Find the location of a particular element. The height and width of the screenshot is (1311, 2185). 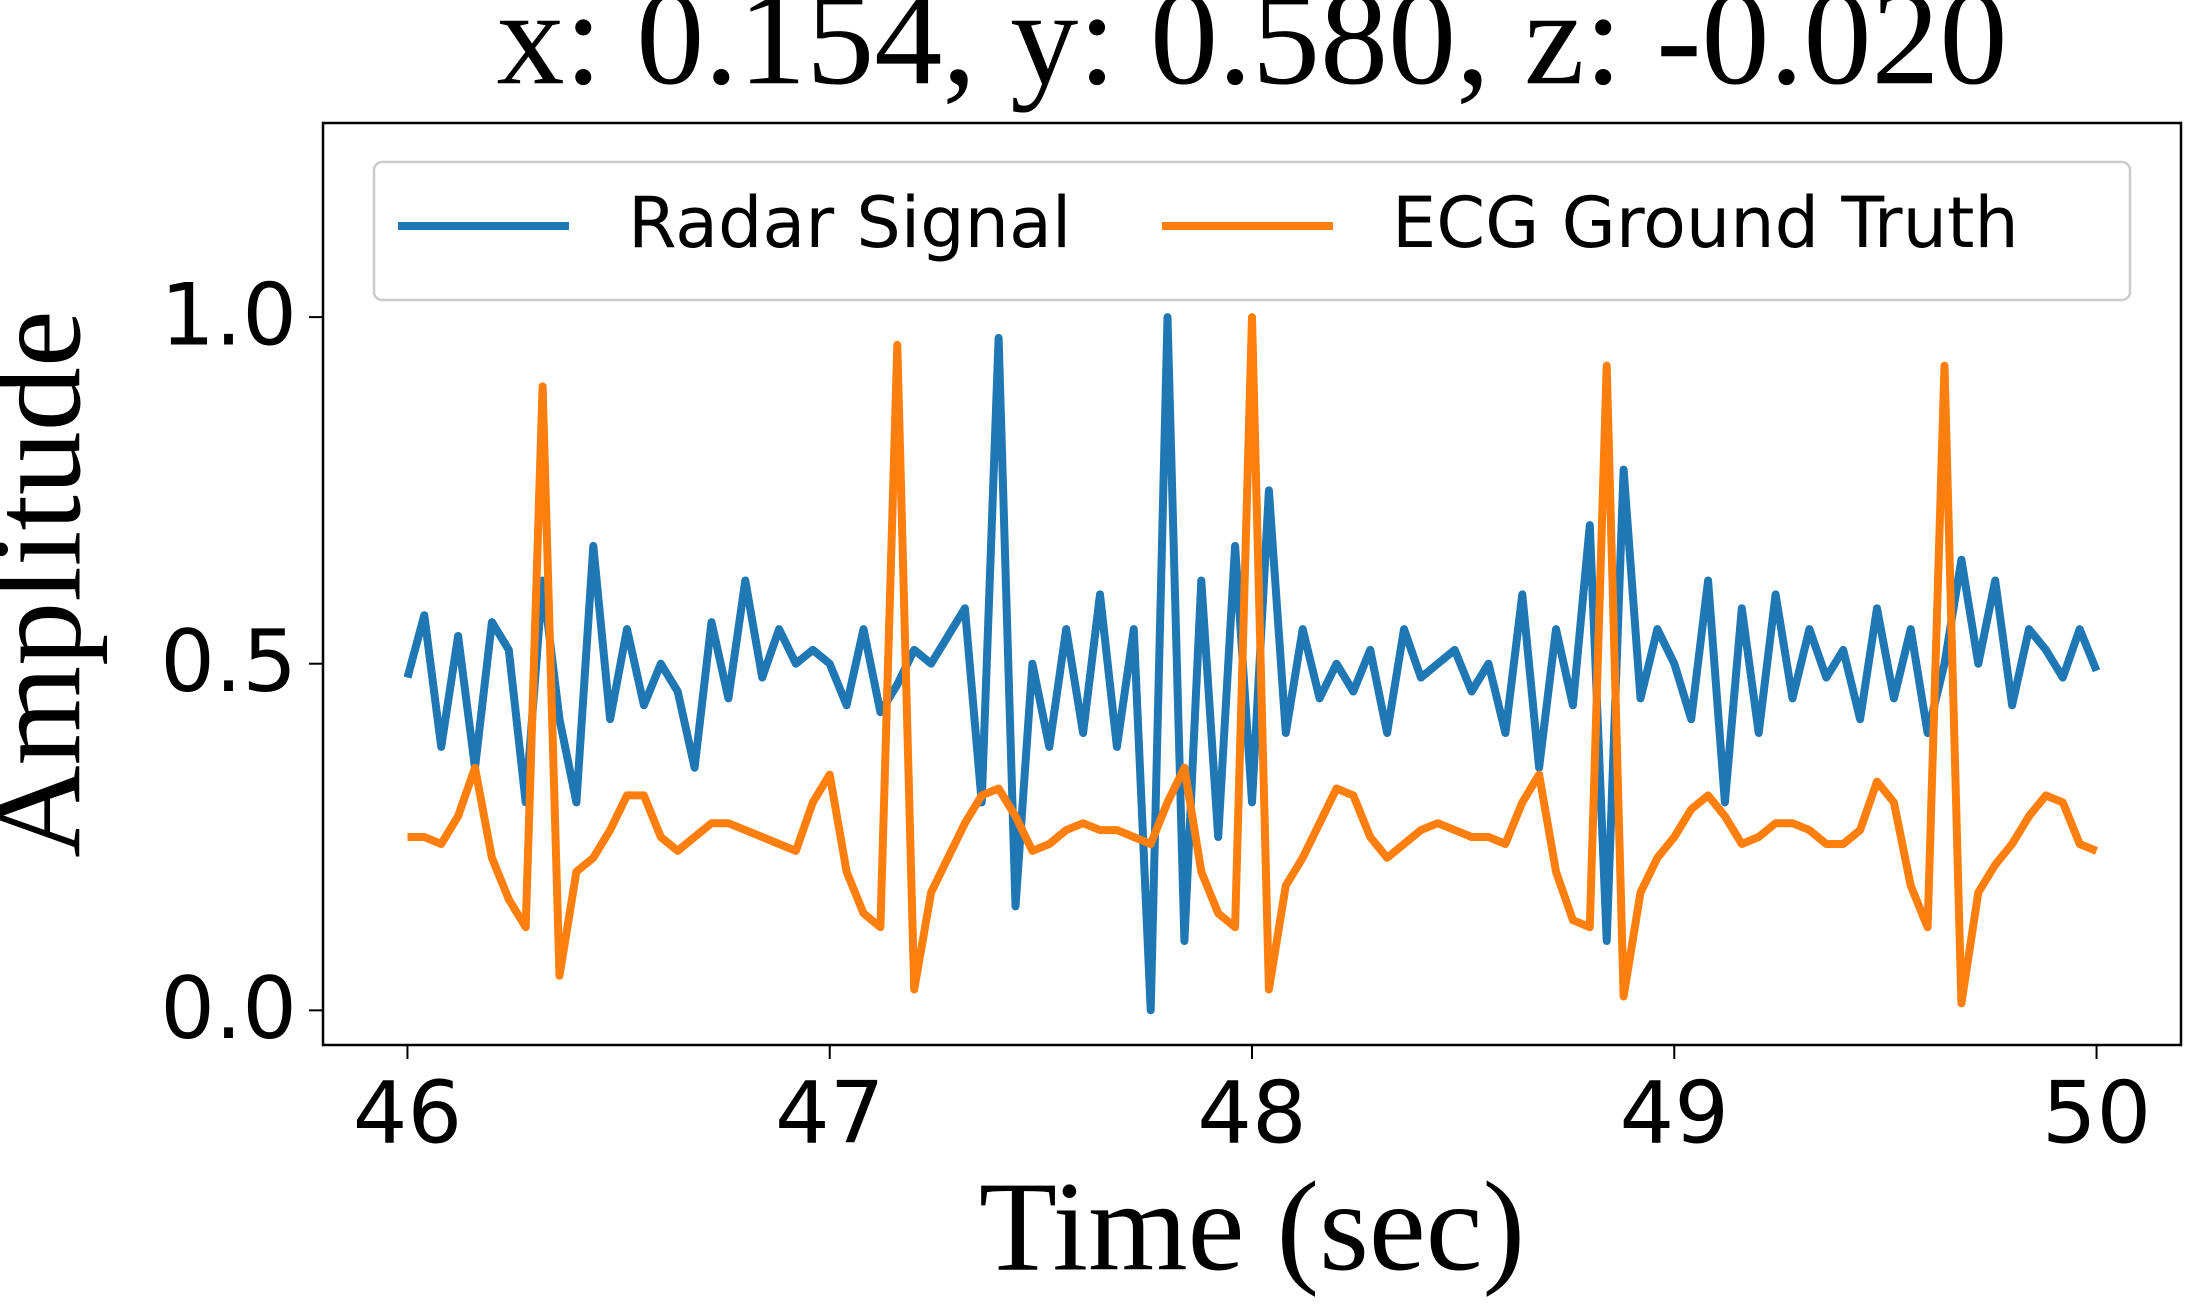

x-tick-label: 47 is located at coordinates (829, 1113).